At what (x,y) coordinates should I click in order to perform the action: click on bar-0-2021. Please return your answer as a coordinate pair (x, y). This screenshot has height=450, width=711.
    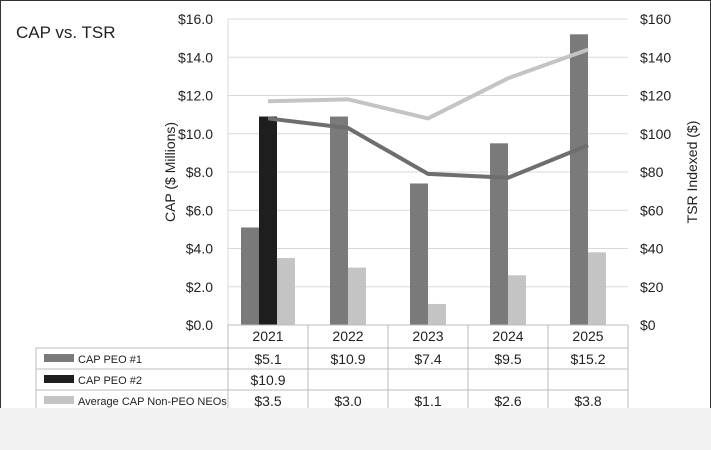
    Looking at the image, I should click on (250, 276).